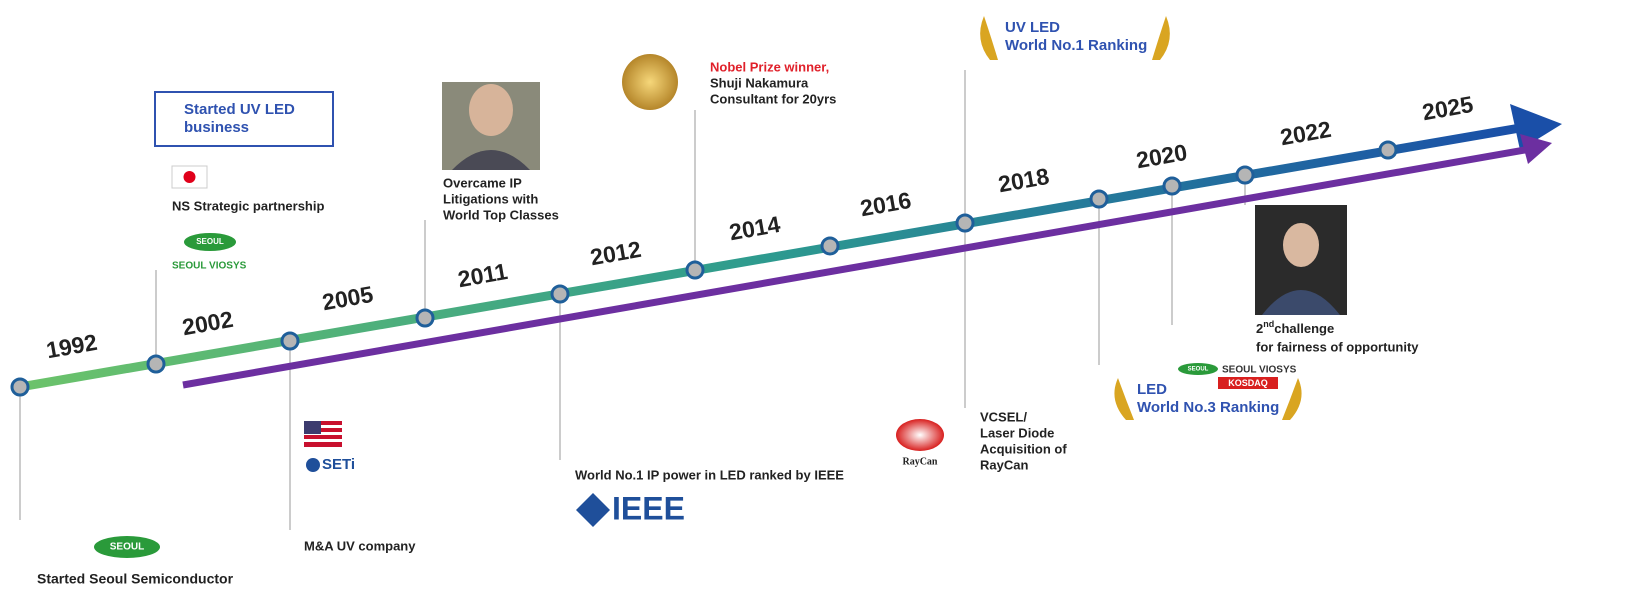 This screenshot has height=611, width=1642. What do you see at coordinates (501, 214) in the screenshot?
I see `event-text: World Top Classes` at bounding box center [501, 214].